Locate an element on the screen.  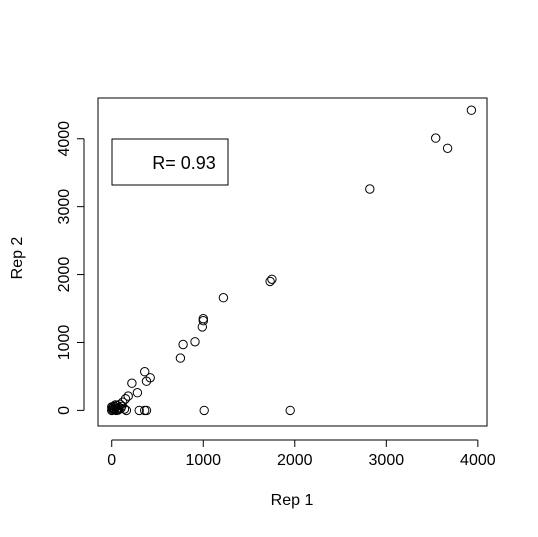
x-tick-label-2000: 2000 is located at coordinates (295, 460).